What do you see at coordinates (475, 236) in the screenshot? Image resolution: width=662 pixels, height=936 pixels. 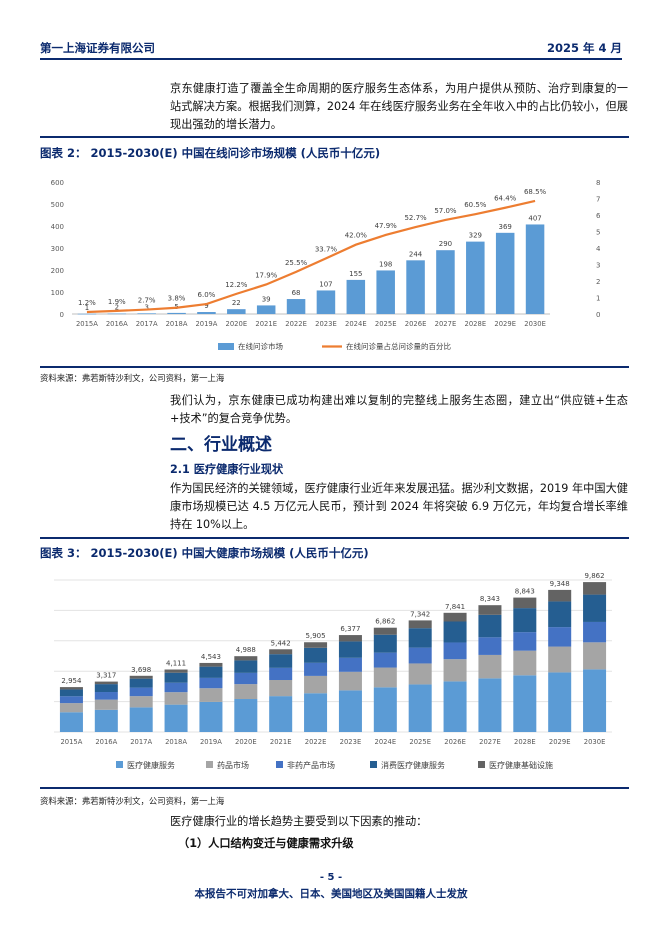 I see `bar-value-label: 329` at bounding box center [475, 236].